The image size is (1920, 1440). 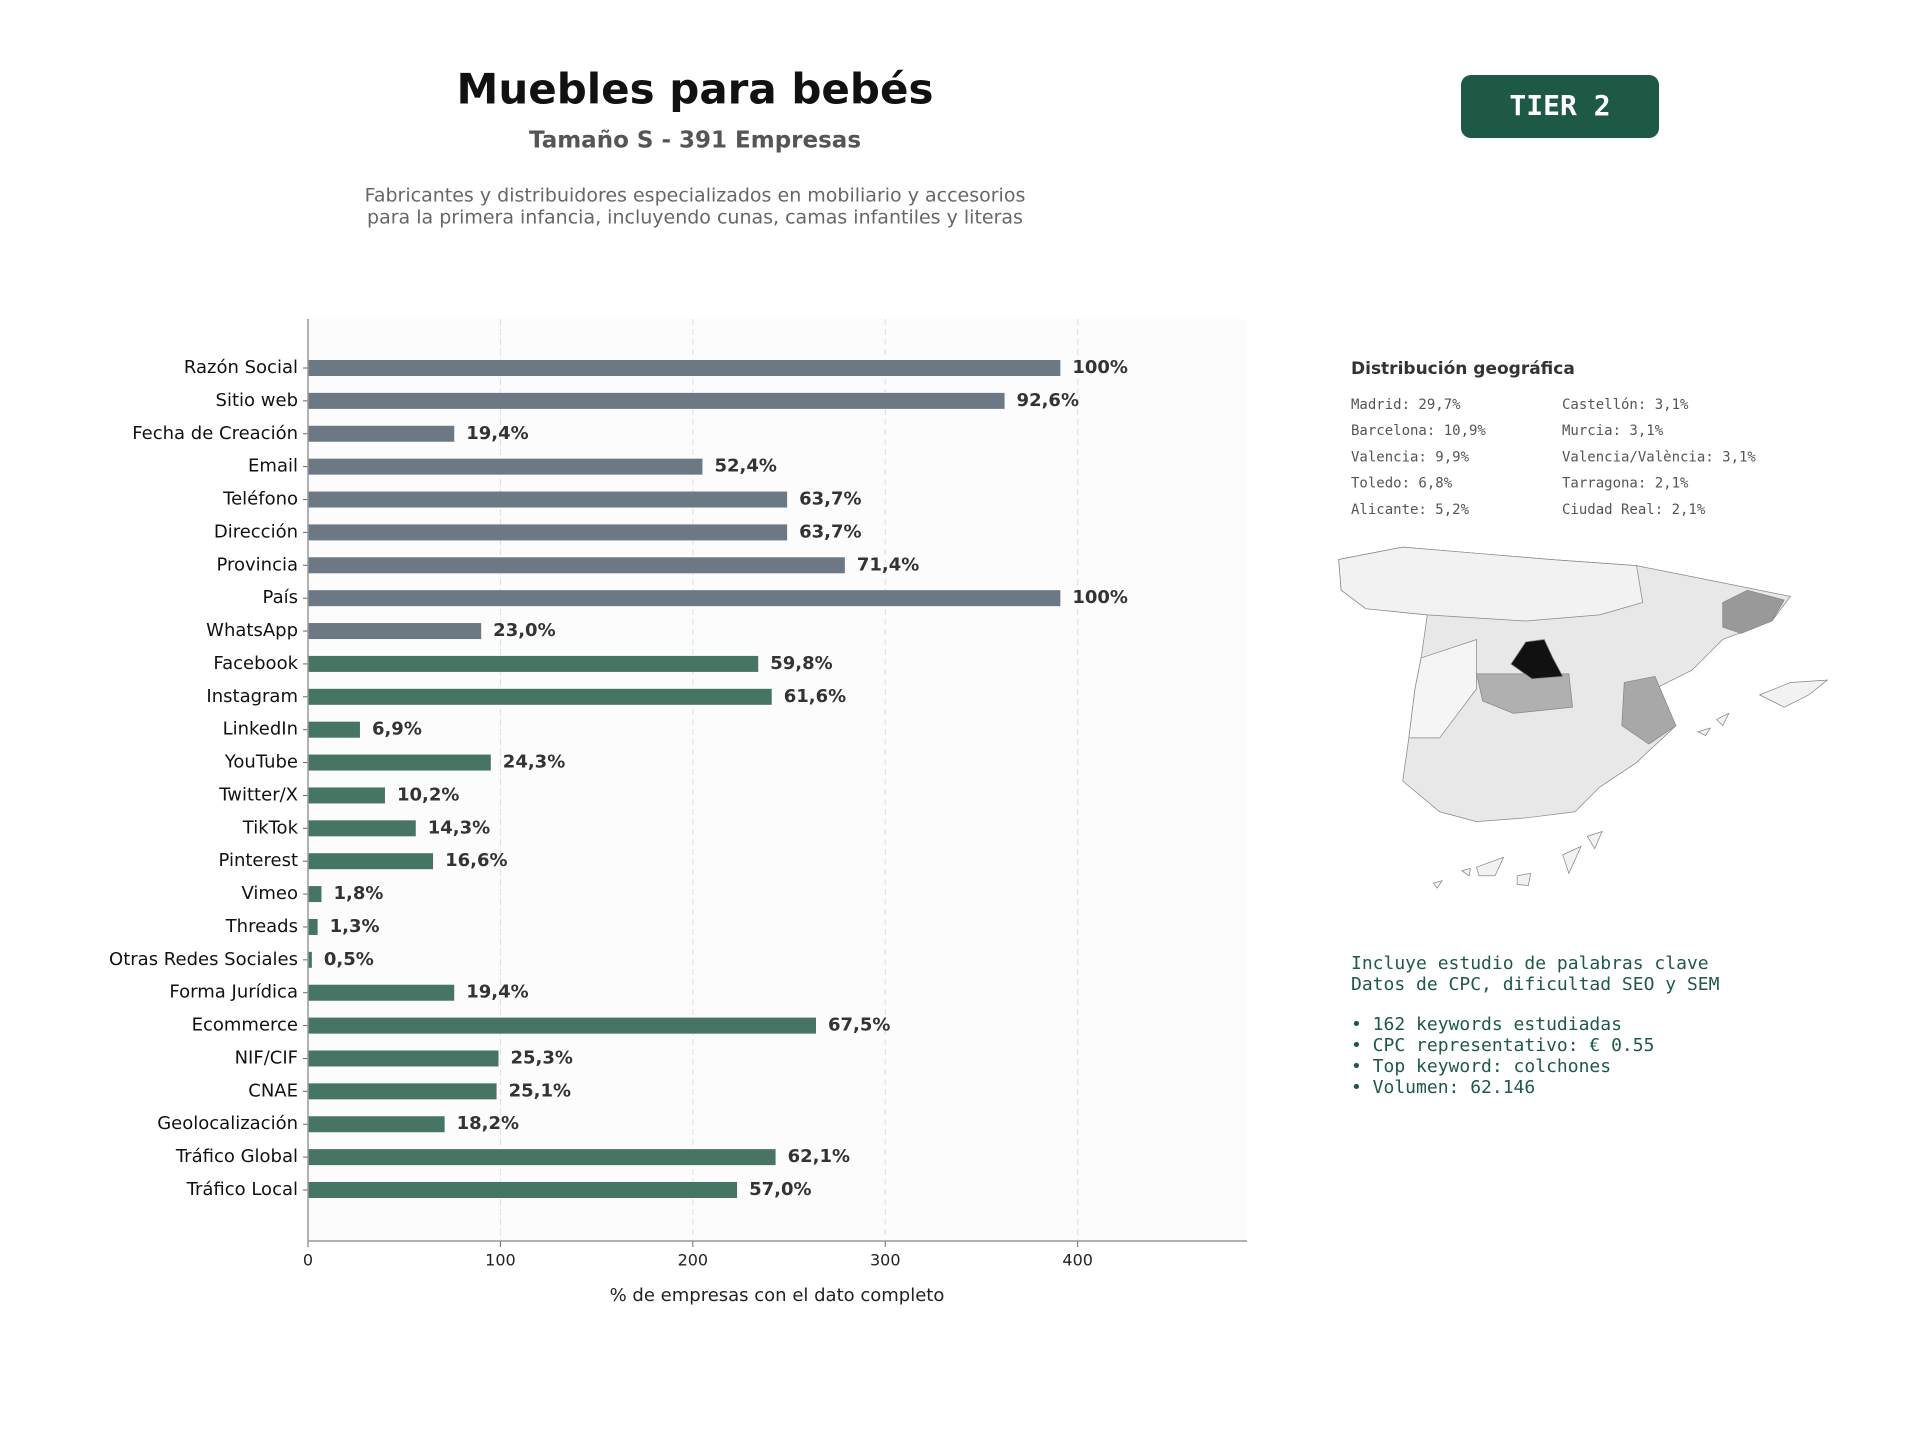 I want to click on valencia, so click(x=1649, y=710).